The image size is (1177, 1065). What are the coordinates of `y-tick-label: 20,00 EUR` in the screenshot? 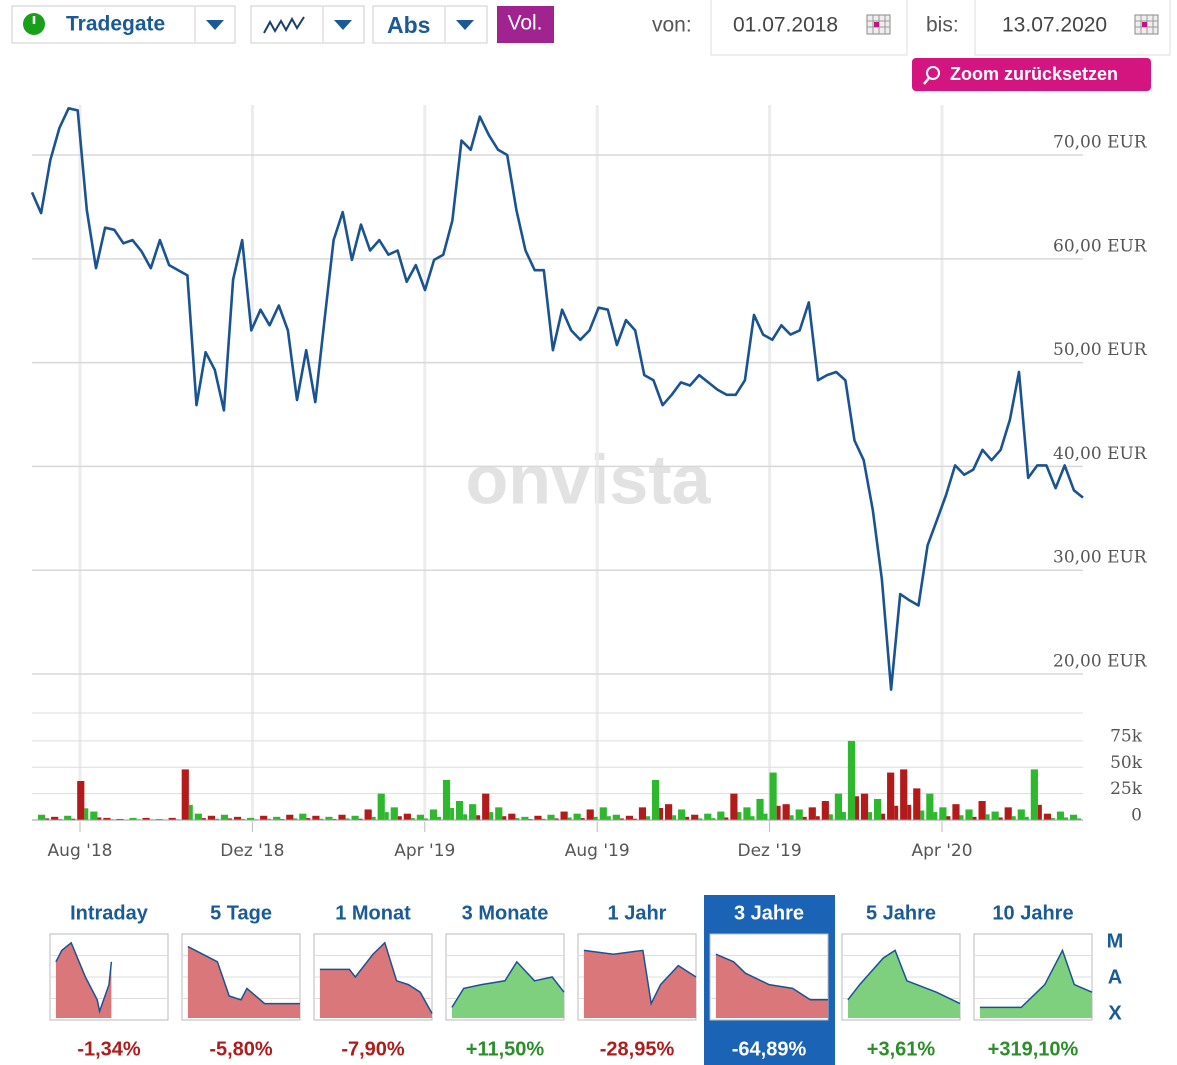 It's located at (1100, 662).